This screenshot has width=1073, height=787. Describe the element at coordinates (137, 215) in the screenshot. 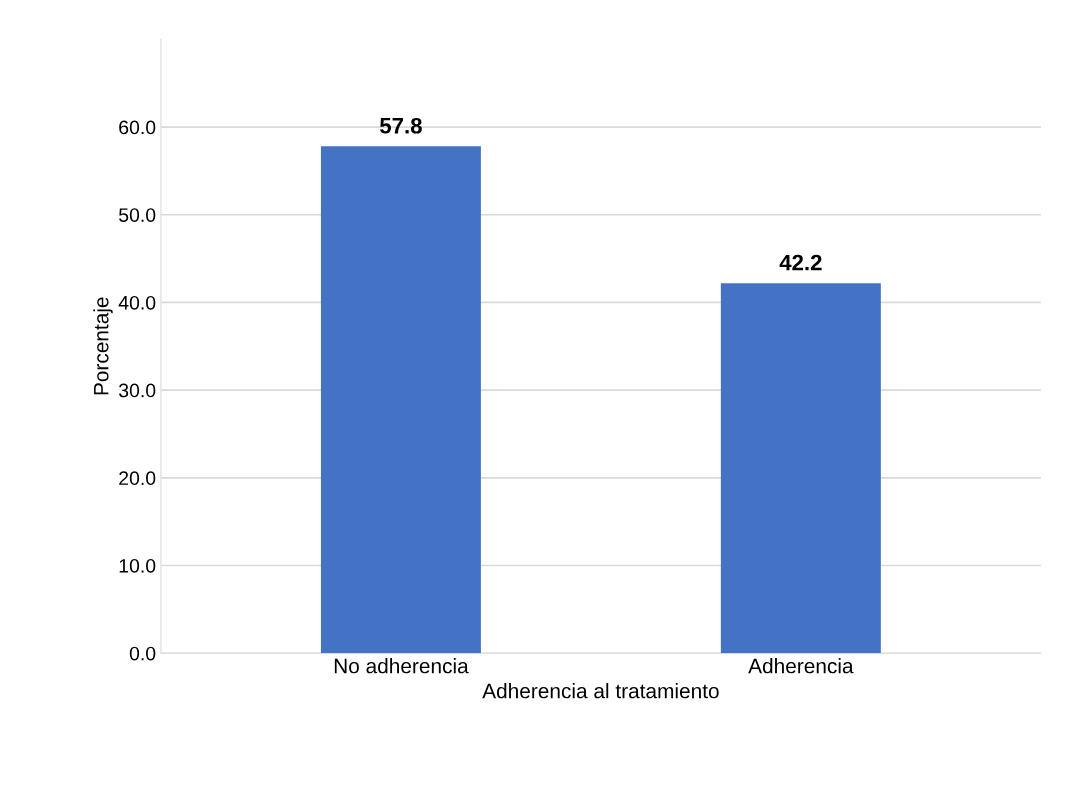

I see `y-tick-label: 50.0` at that location.